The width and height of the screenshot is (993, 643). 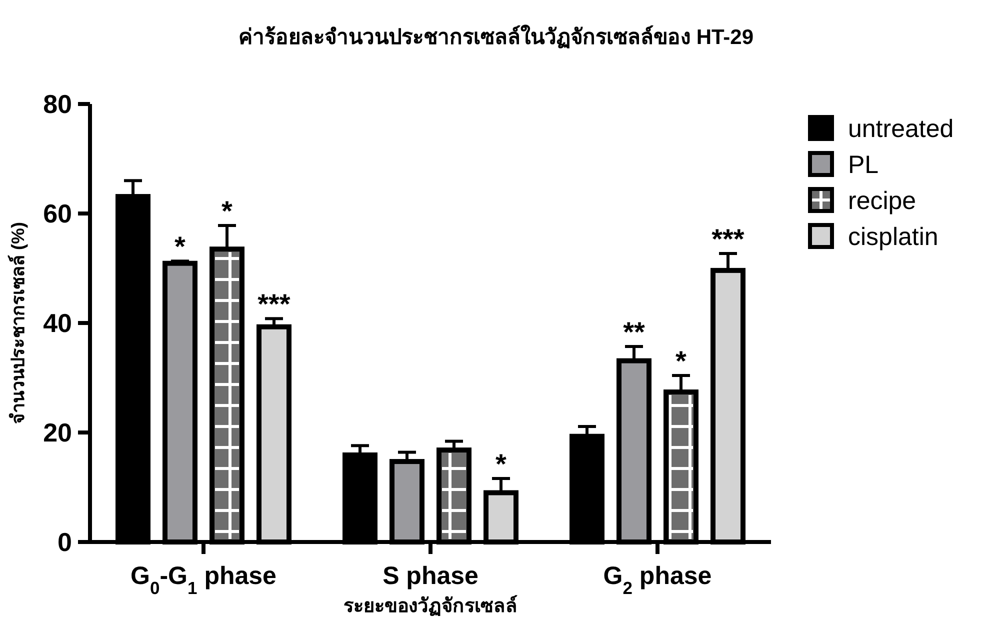 What do you see at coordinates (893, 236) in the screenshot?
I see `legend-label: cisplatin` at bounding box center [893, 236].